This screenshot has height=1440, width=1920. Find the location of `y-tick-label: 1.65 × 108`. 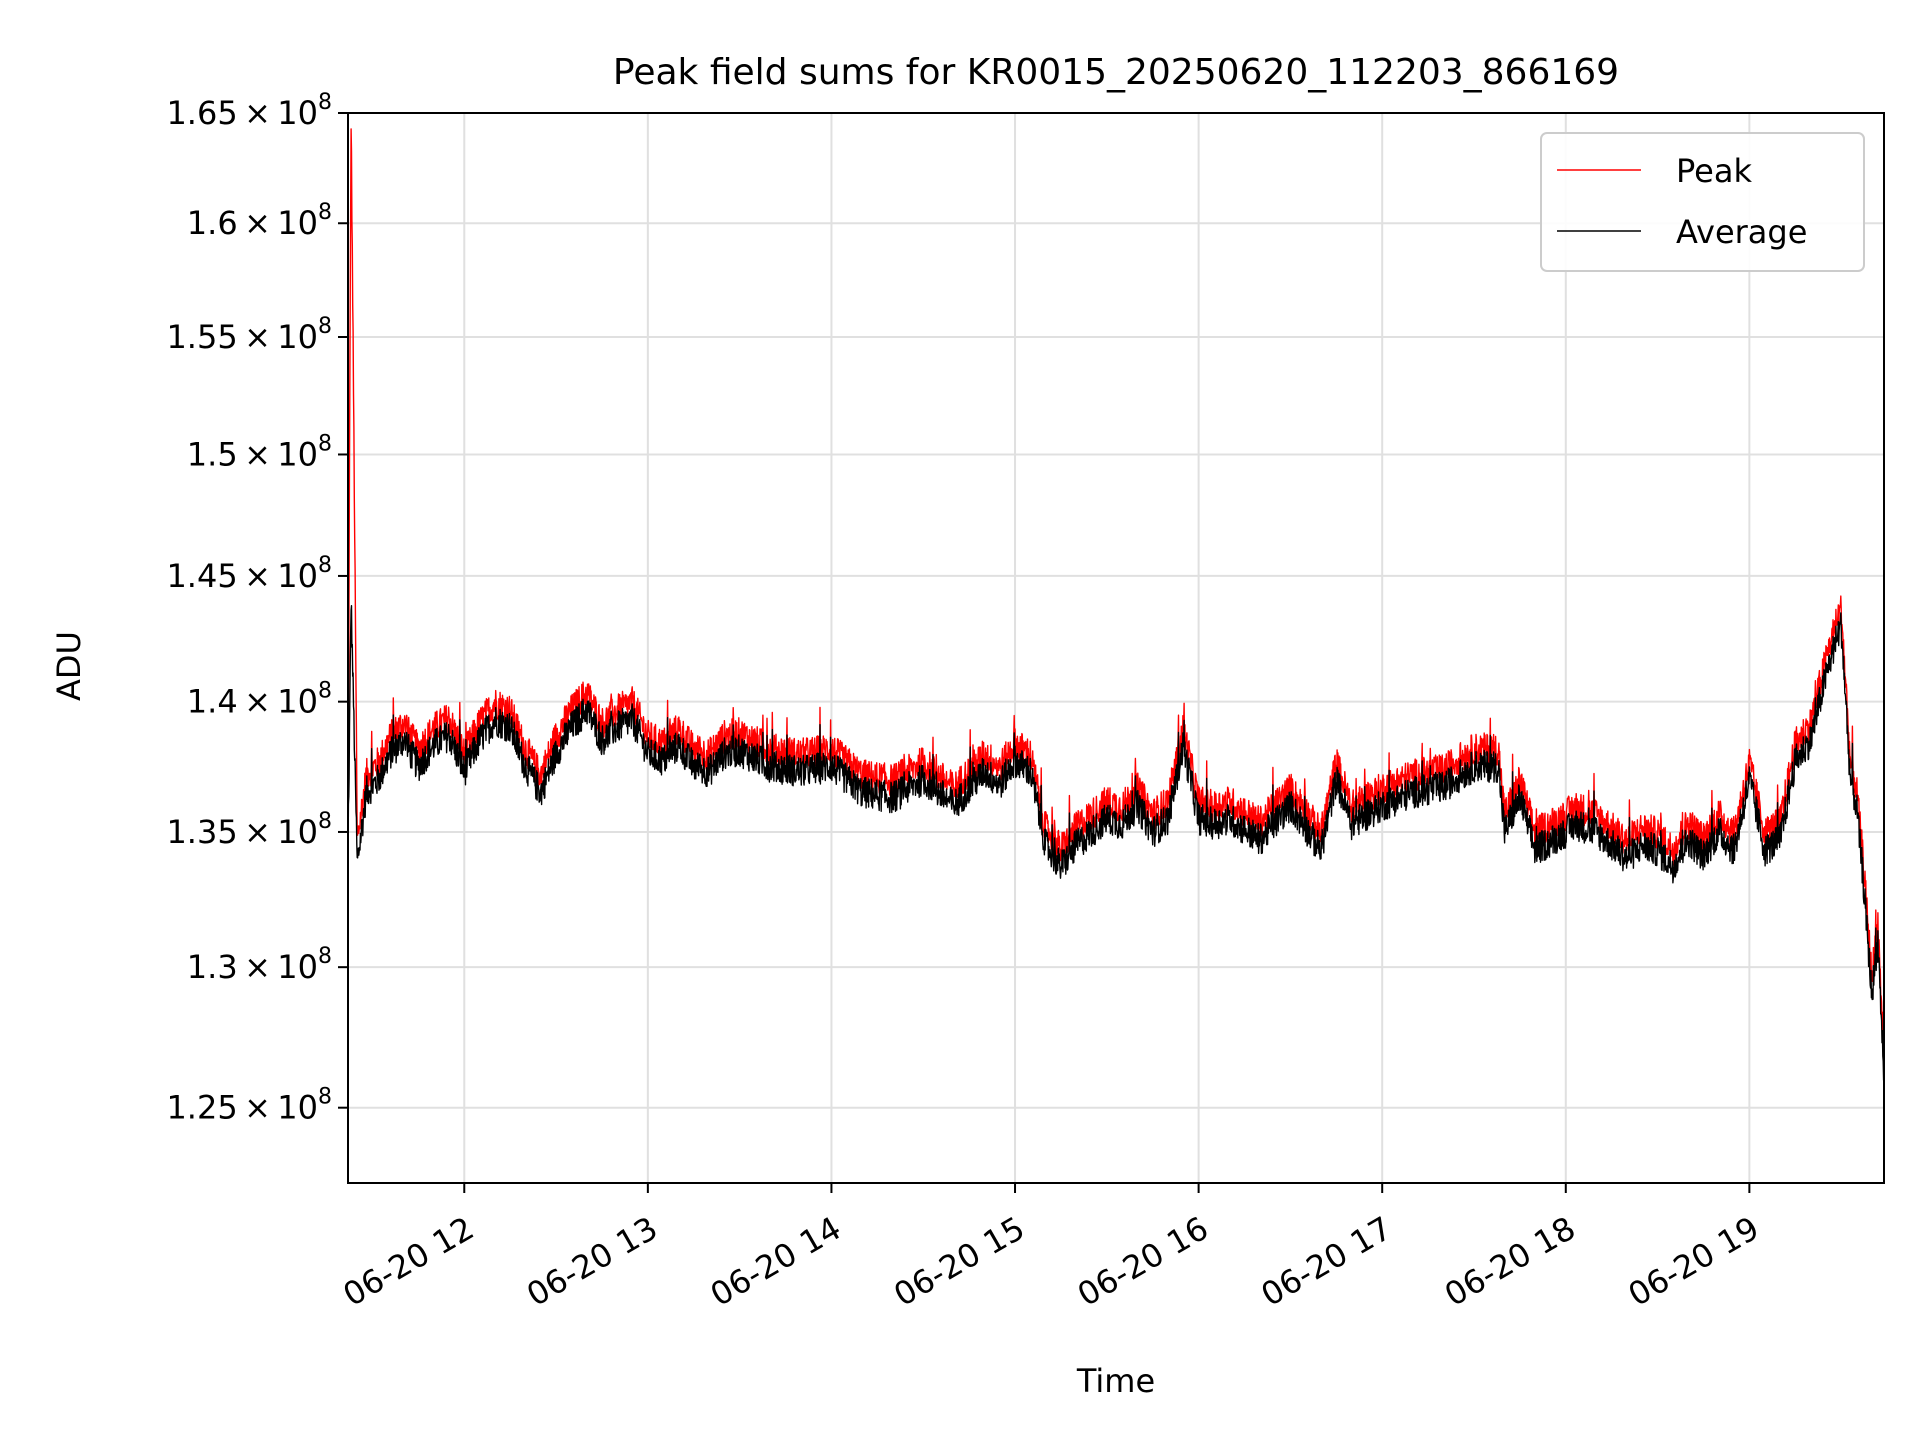

y-tick-label: 1.65 × 108 is located at coordinates (249, 111).